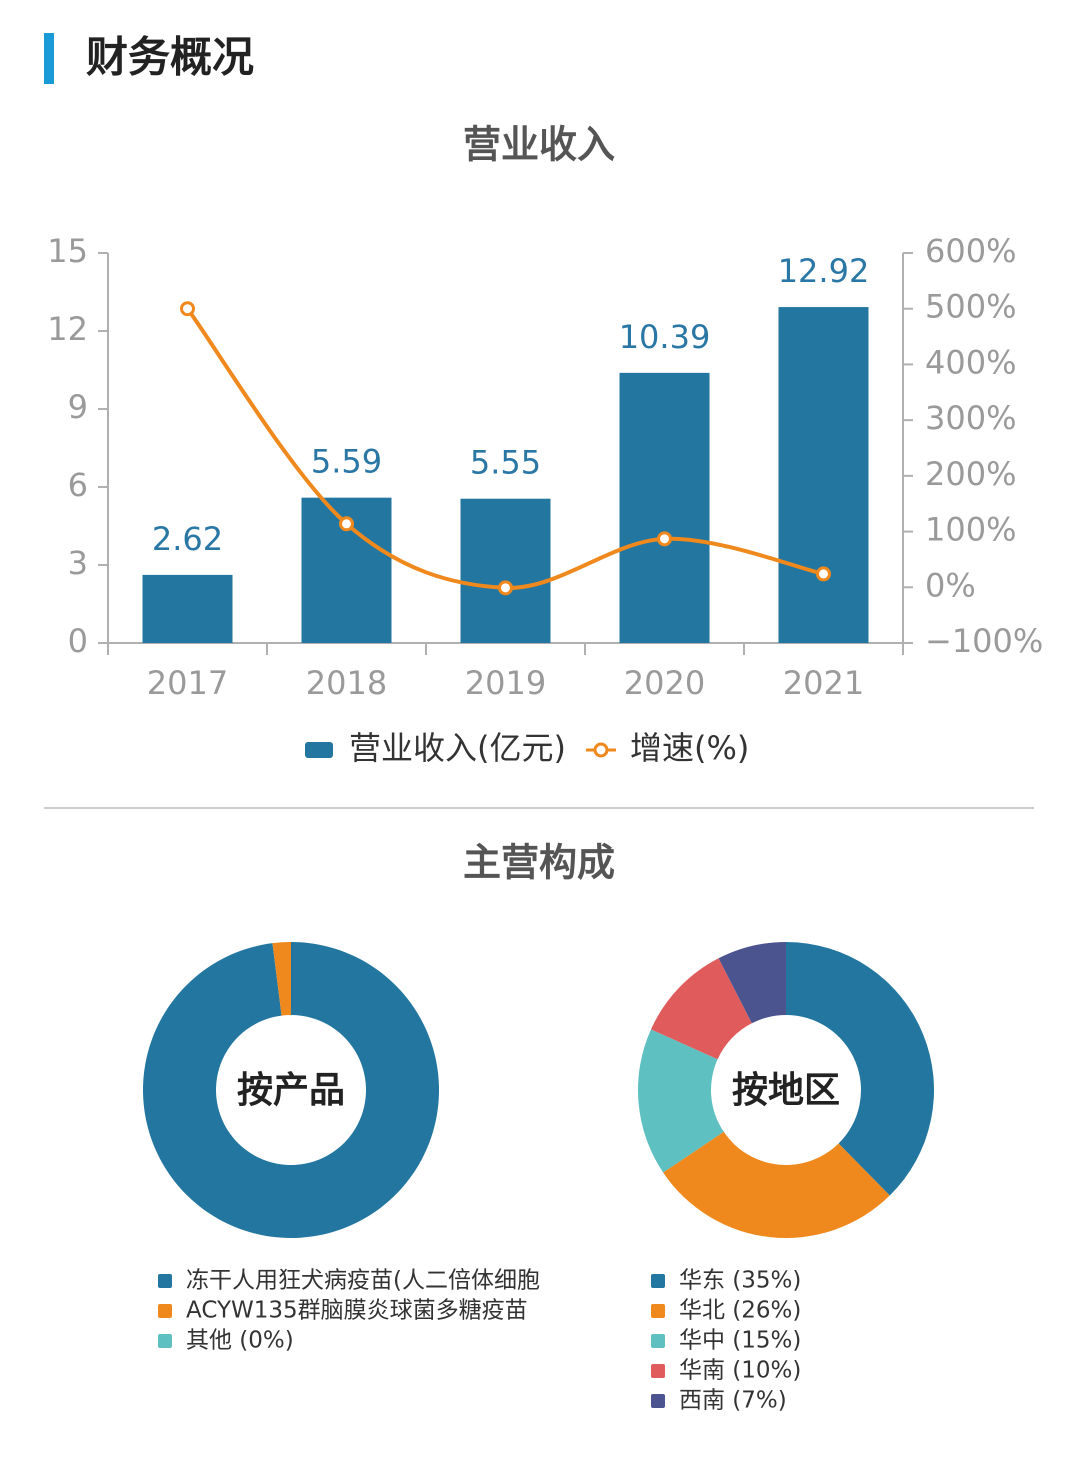 Image resolution: width=1078 pixels, height=1470 pixels. I want to click on header-title: 财务概况, so click(170, 57).